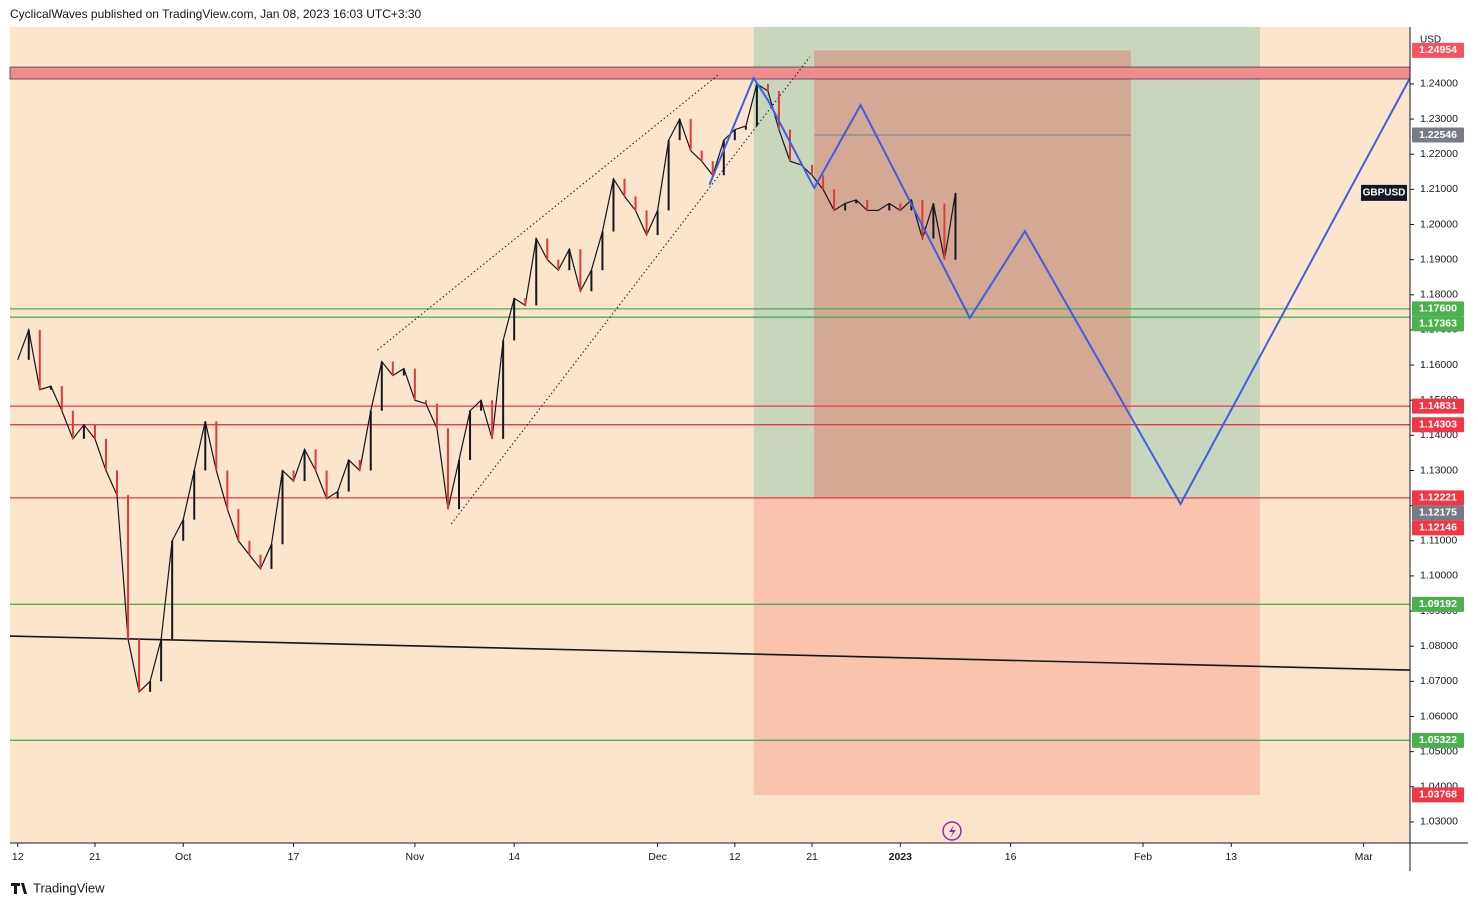 The image size is (1478, 907). I want to click on x-tick-label: 2023, so click(901, 857).